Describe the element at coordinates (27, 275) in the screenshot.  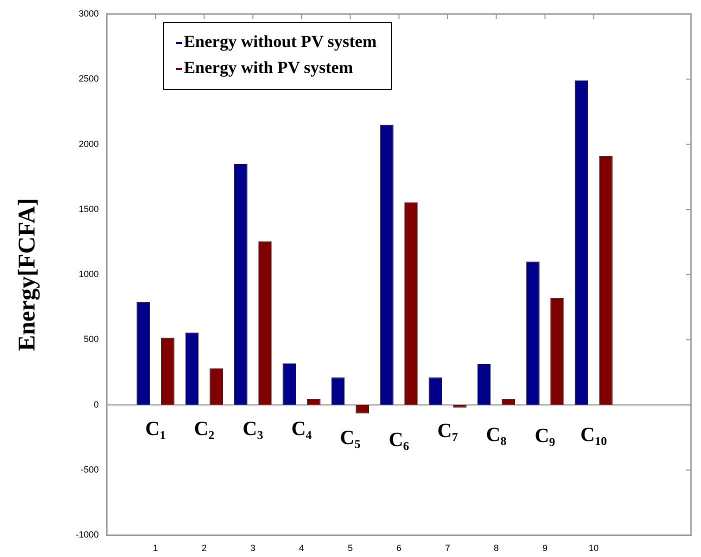
I see `y-axis-title: Energy[FCFA]` at that location.